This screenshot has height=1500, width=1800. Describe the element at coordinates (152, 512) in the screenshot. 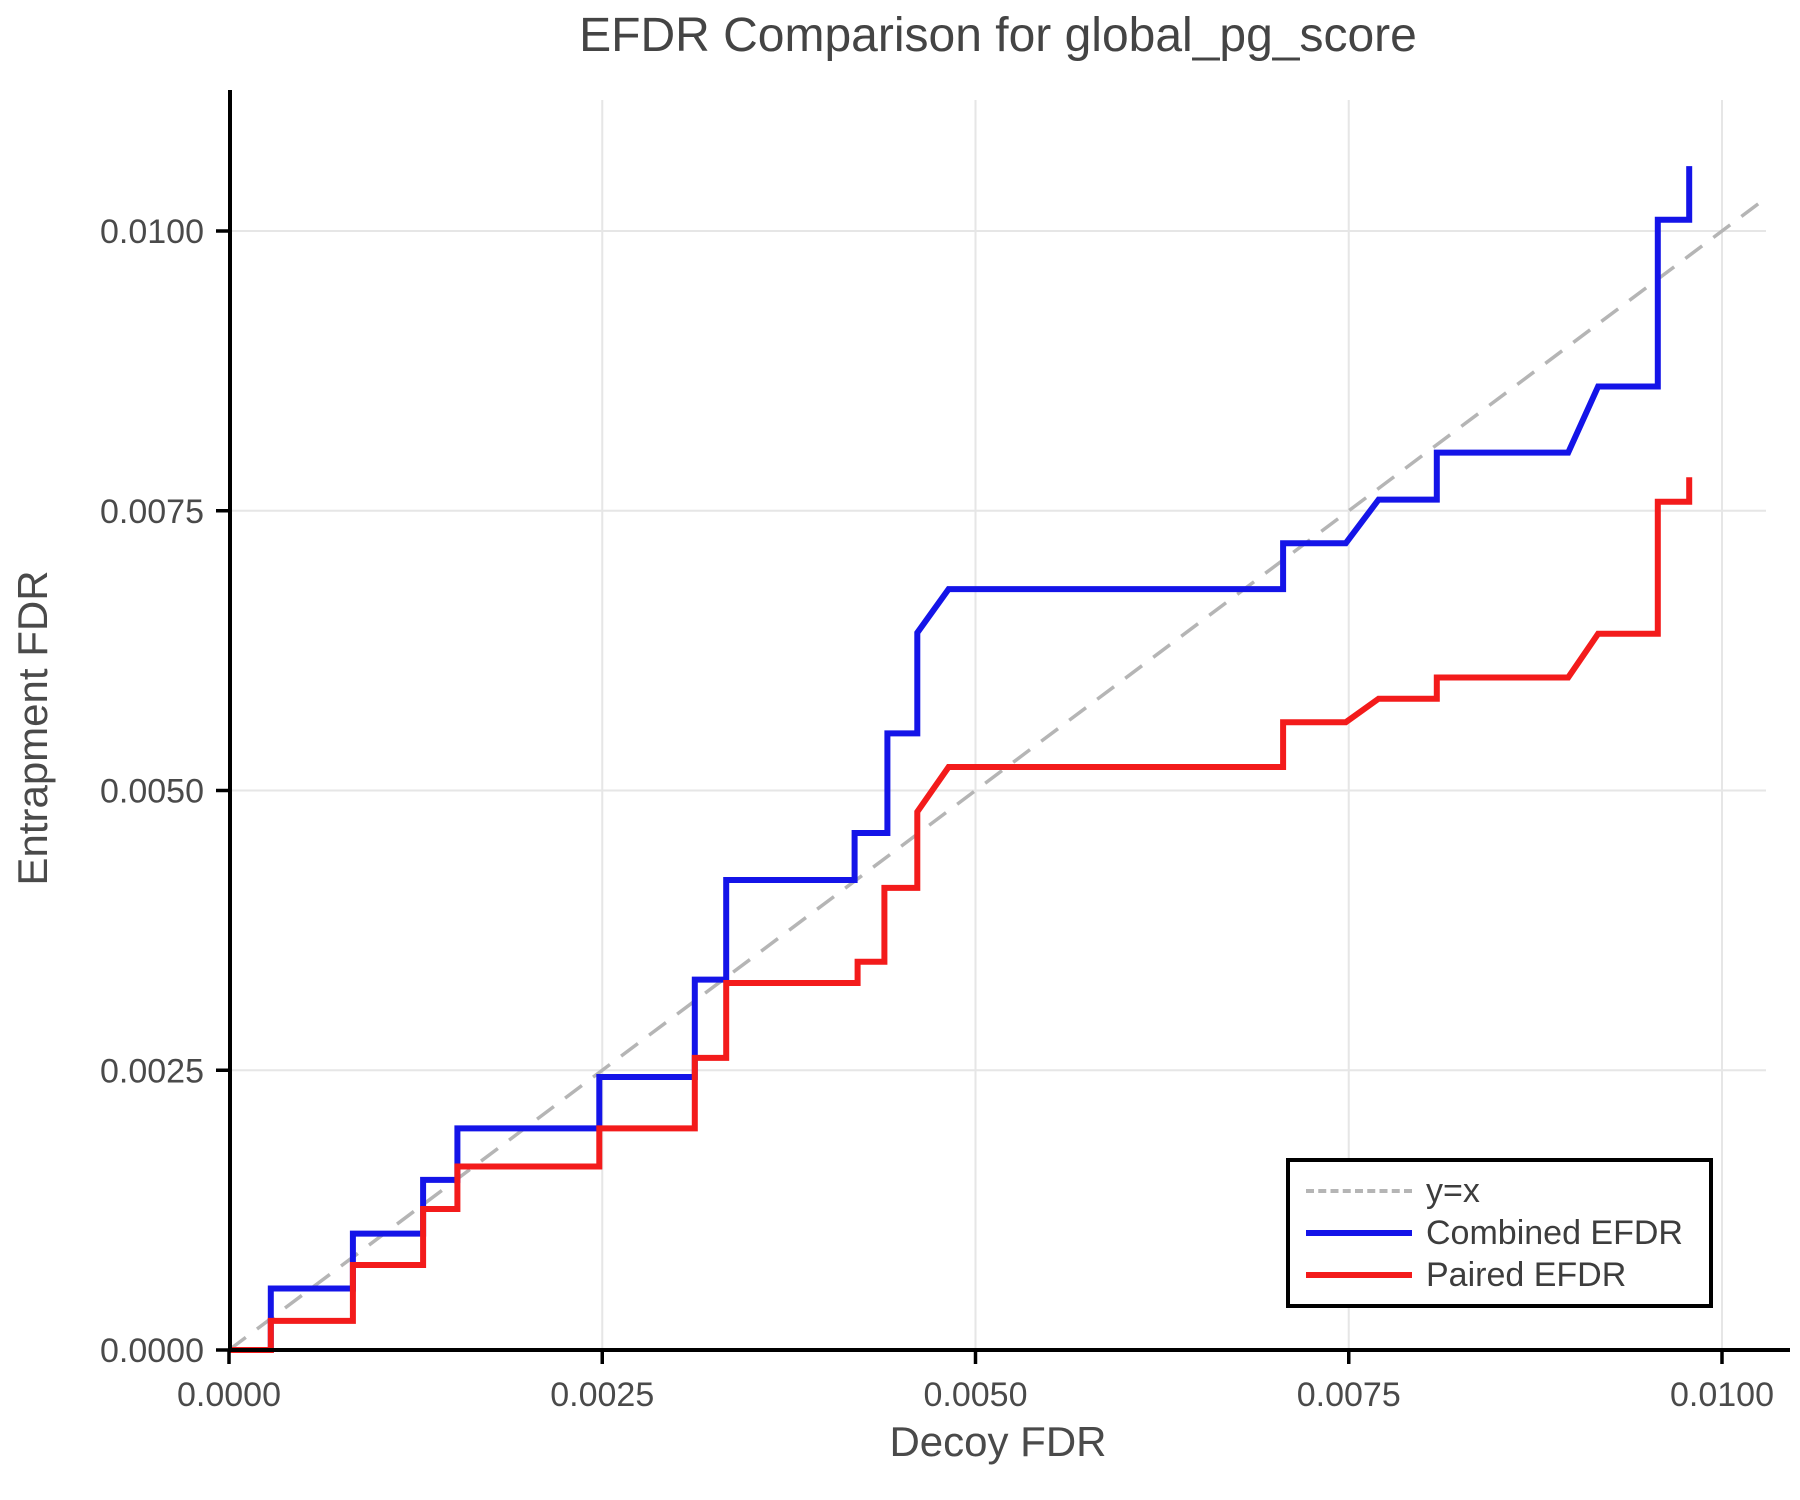

I see `y-tick-label: 0.0075` at that location.